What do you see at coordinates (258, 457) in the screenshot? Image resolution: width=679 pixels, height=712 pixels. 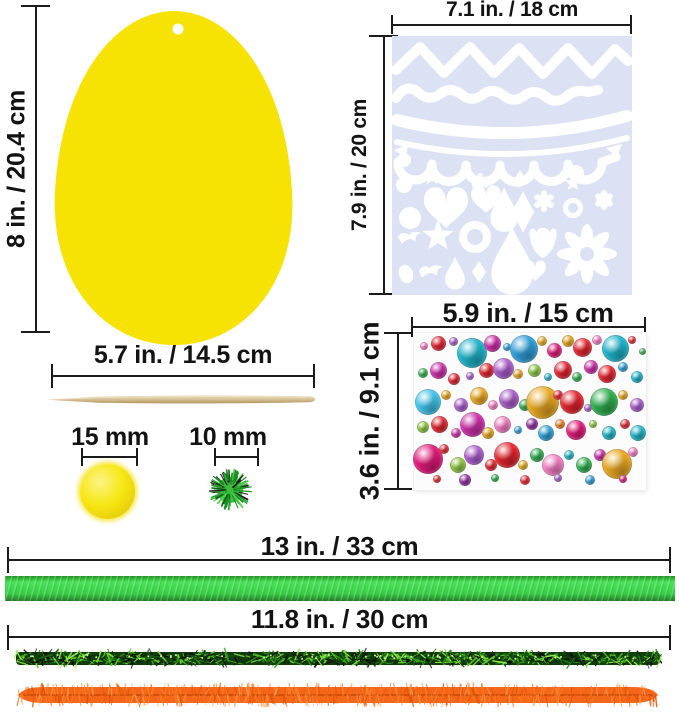 I see `green-pom-measure-tick-right` at bounding box center [258, 457].